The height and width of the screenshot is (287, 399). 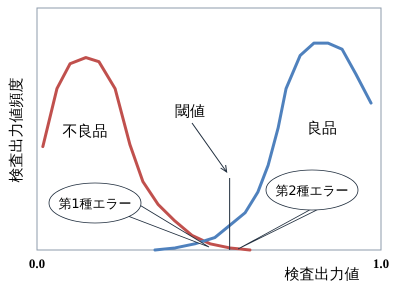 I want to click on annotation: 第1種エラー, so click(x=95, y=204).